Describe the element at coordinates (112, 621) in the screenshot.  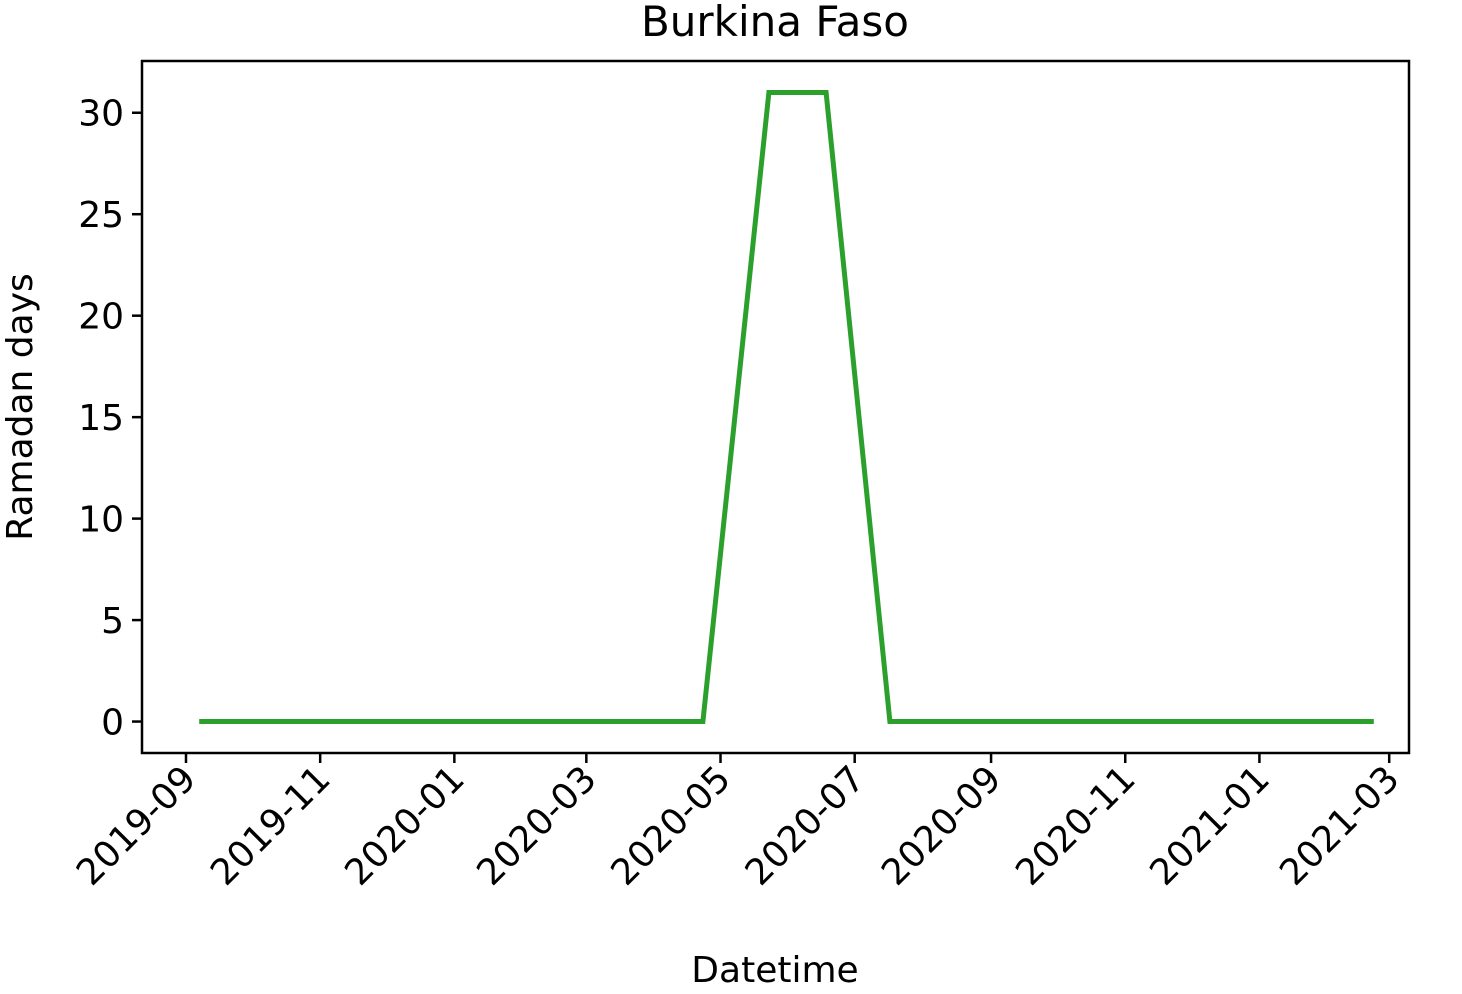
I see `y-tick-label: 5` at that location.